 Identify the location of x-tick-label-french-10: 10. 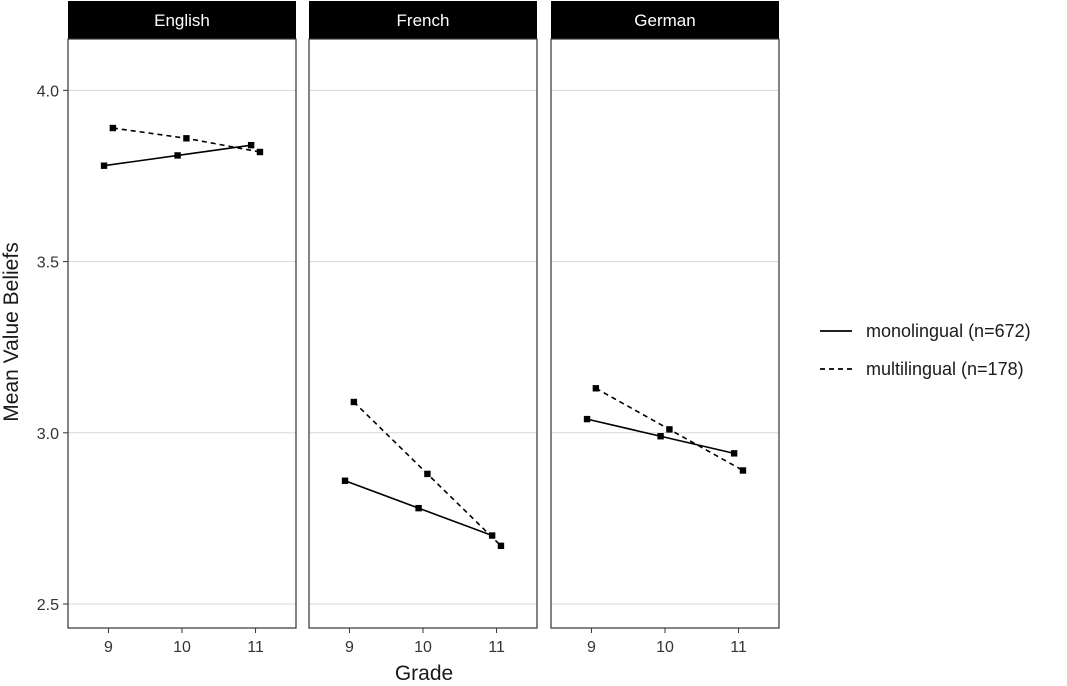
(423, 647).